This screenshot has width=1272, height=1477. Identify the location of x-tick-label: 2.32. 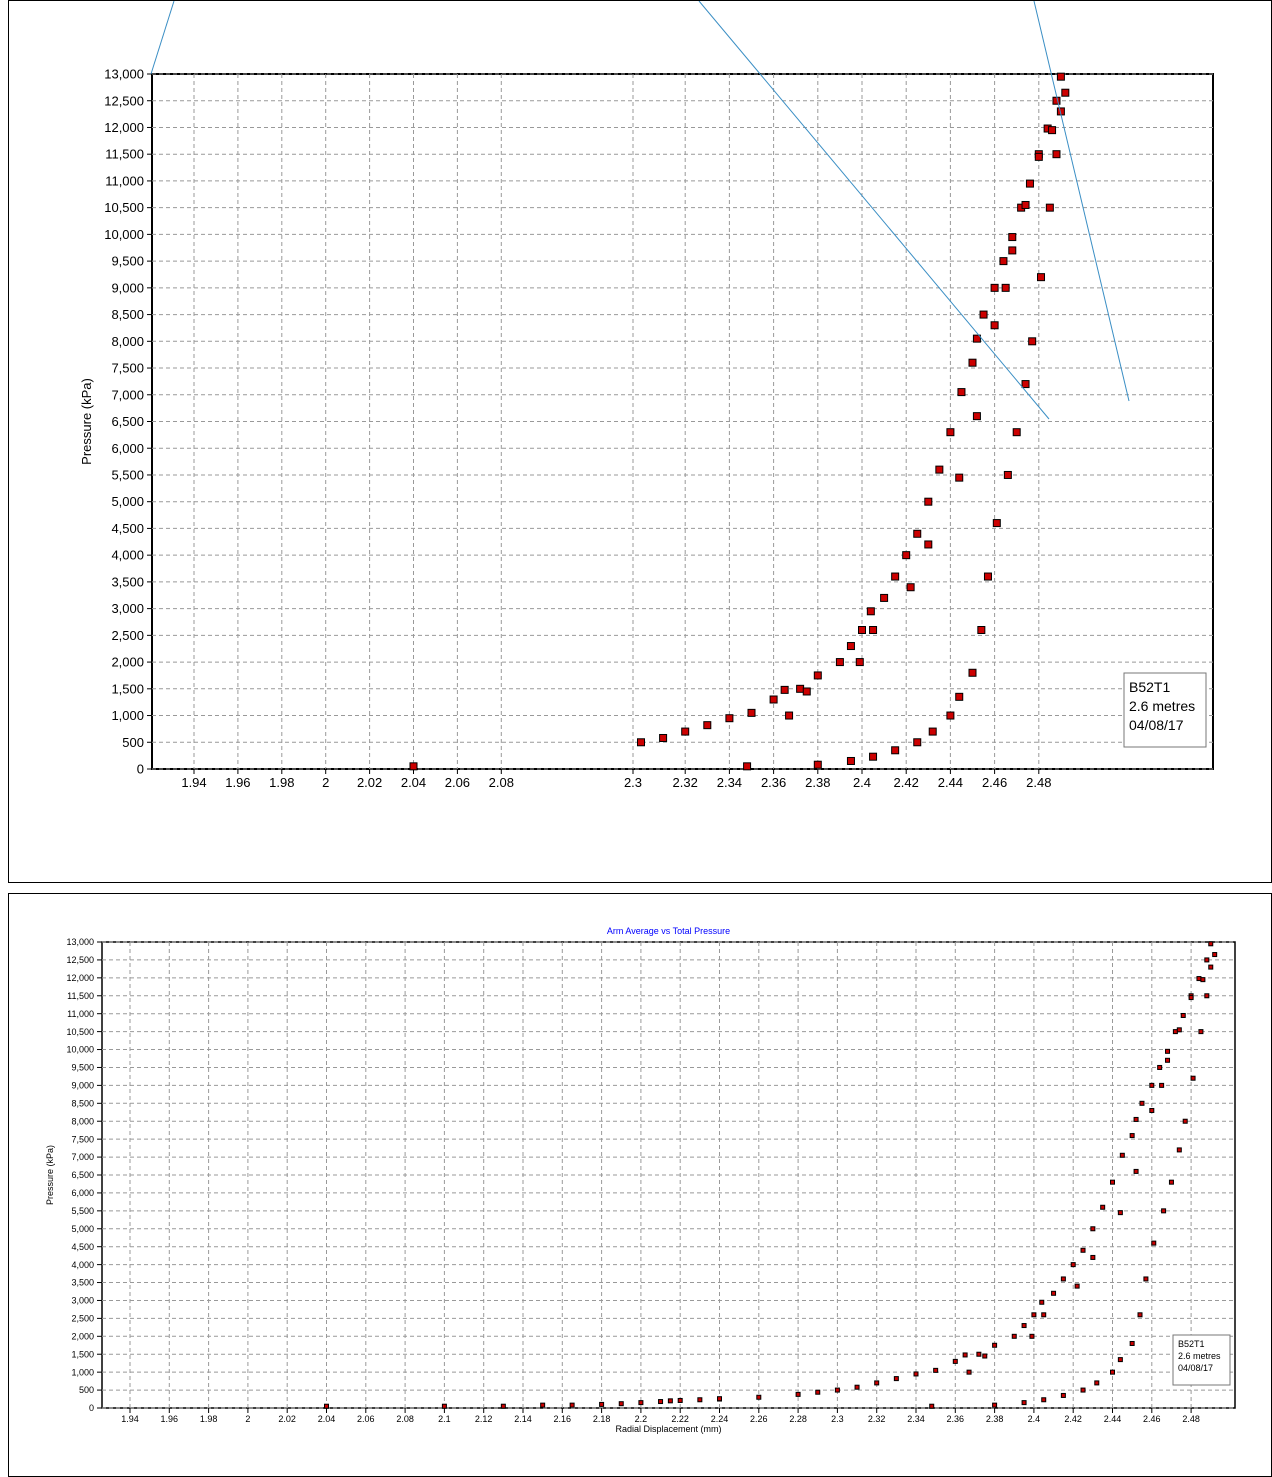
(877, 1419).